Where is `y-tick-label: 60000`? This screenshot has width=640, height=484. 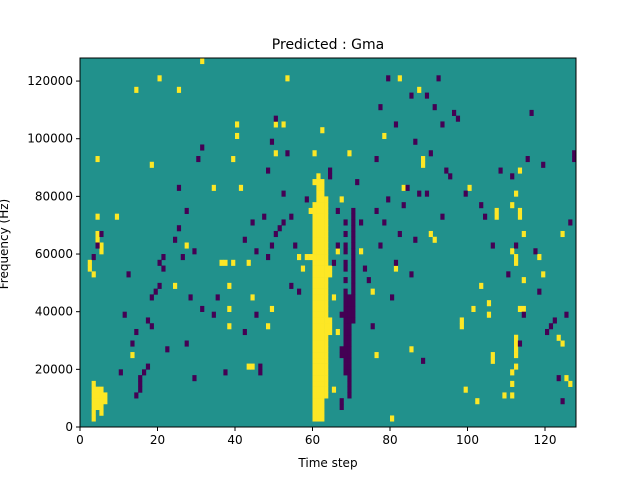
y-tick-label: 60000 is located at coordinates (54, 254).